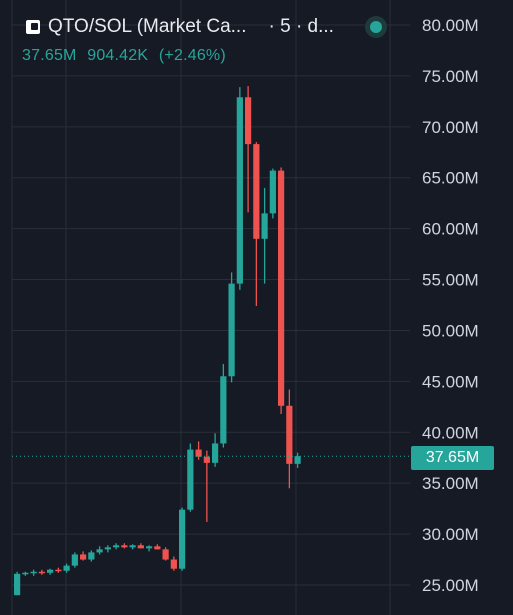 The image size is (513, 615). I want to click on change-percent: (+2.46%), so click(192, 55).